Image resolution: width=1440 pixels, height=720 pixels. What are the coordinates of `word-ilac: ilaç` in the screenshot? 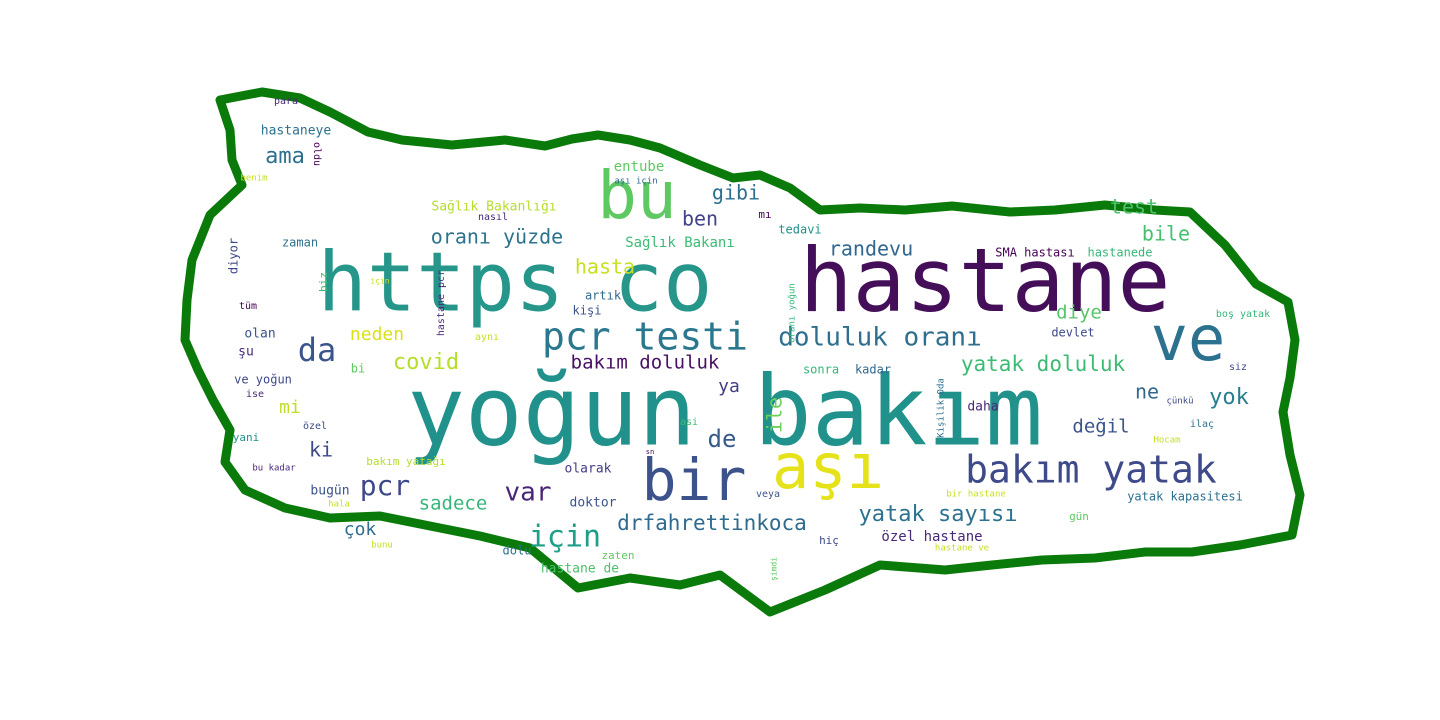 It's located at (1202, 424).